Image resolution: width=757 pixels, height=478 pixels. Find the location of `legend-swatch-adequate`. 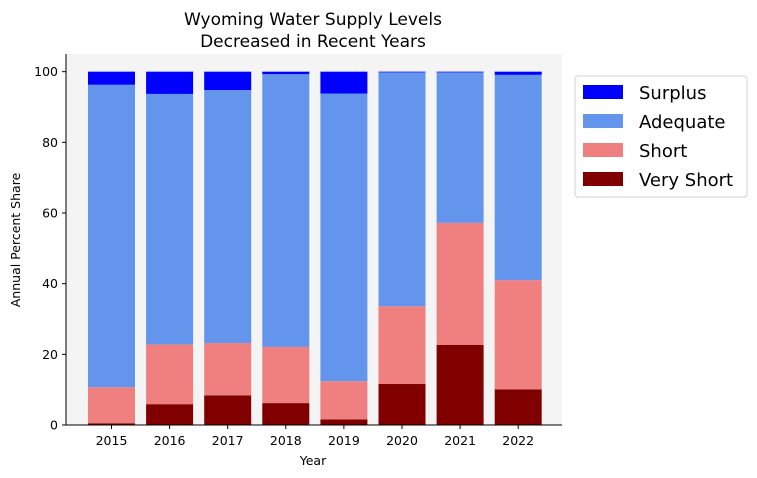

legend-swatch-adequate is located at coordinates (603, 121).